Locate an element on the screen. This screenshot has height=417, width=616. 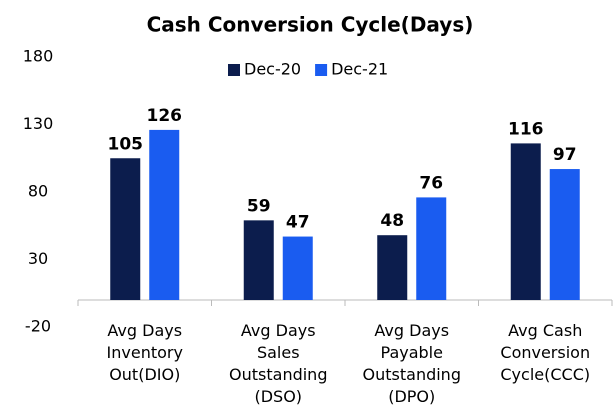
chart-title: Cash Conversion Cycle(Days) is located at coordinates (310, 25).